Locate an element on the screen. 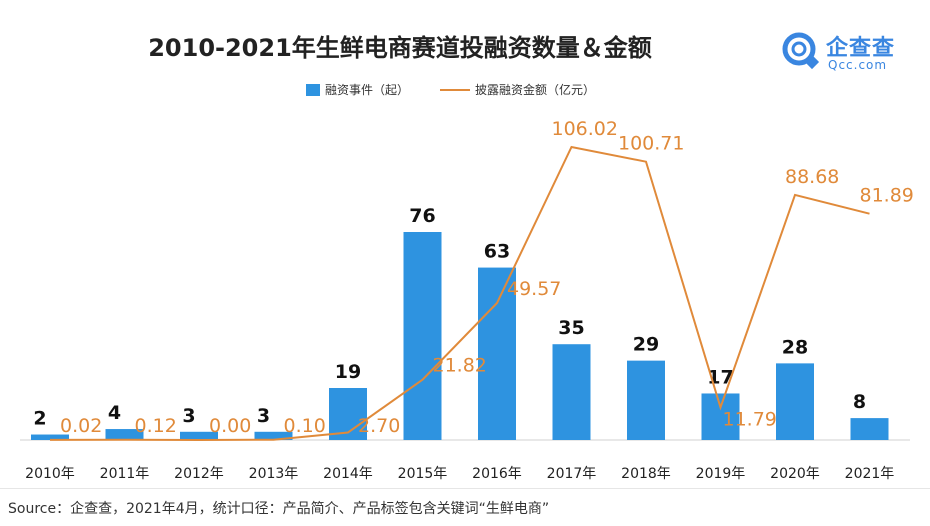  bar-2013年 is located at coordinates (273, 435).